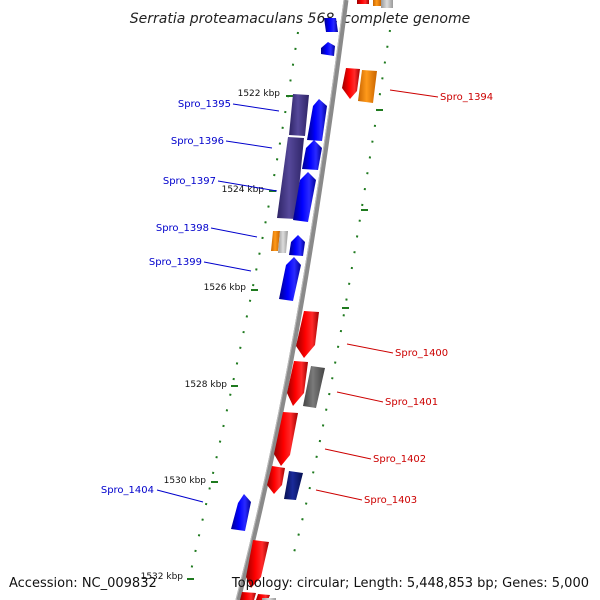 Image resolution: width=600 pixels, height=600 pixels. Describe the element at coordinates (83, 583) in the screenshot. I see `accession-text: Accession: NC_009832` at that location.